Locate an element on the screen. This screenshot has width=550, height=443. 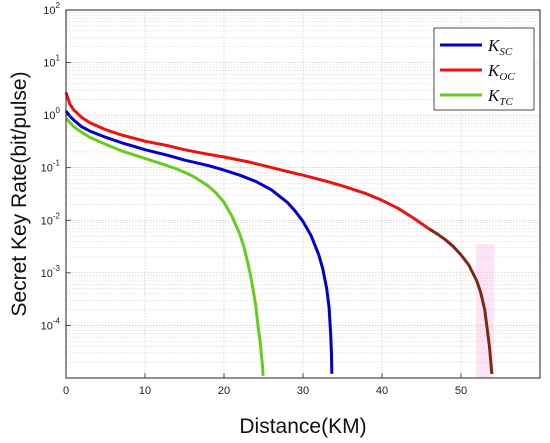
y-tick-label: 10⁻⁴ is located at coordinates (51, 324).